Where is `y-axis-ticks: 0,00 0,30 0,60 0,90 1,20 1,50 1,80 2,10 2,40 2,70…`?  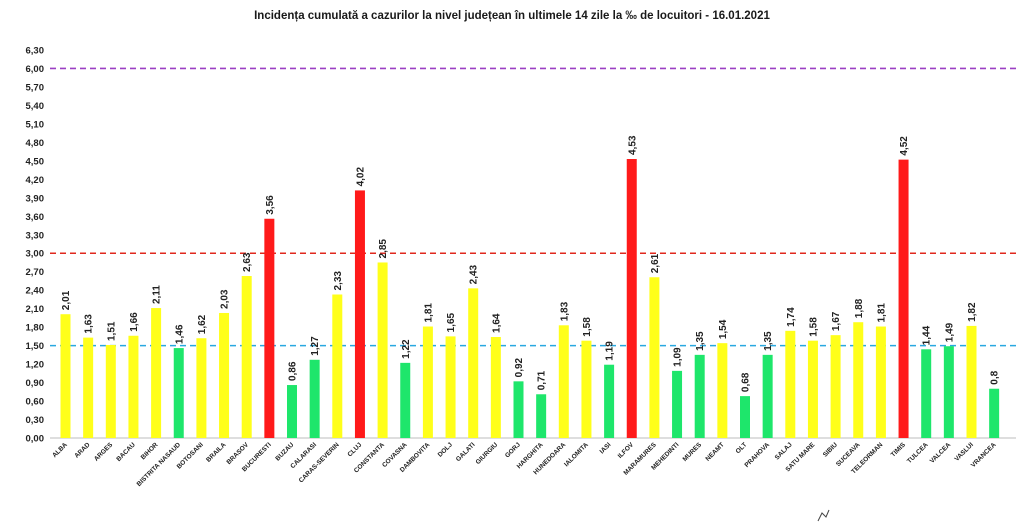 y-axis-ticks: 0,00 0,30 0,60 0,90 1,20 1,50 1,80 2,10 2,40 2,70… is located at coordinates (35, 245).